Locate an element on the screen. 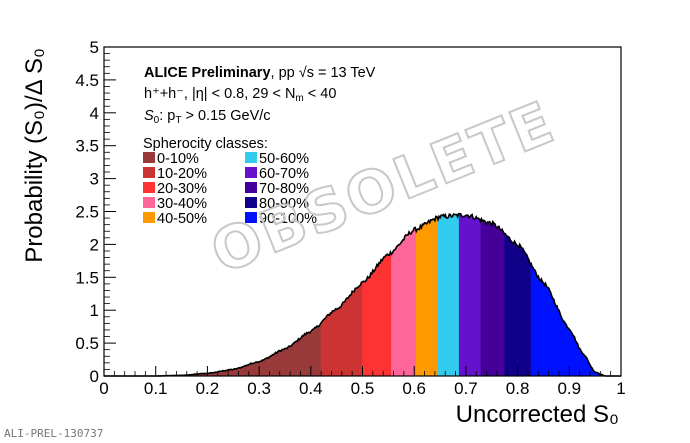  legend-label: 20-30% is located at coordinates (182, 189).